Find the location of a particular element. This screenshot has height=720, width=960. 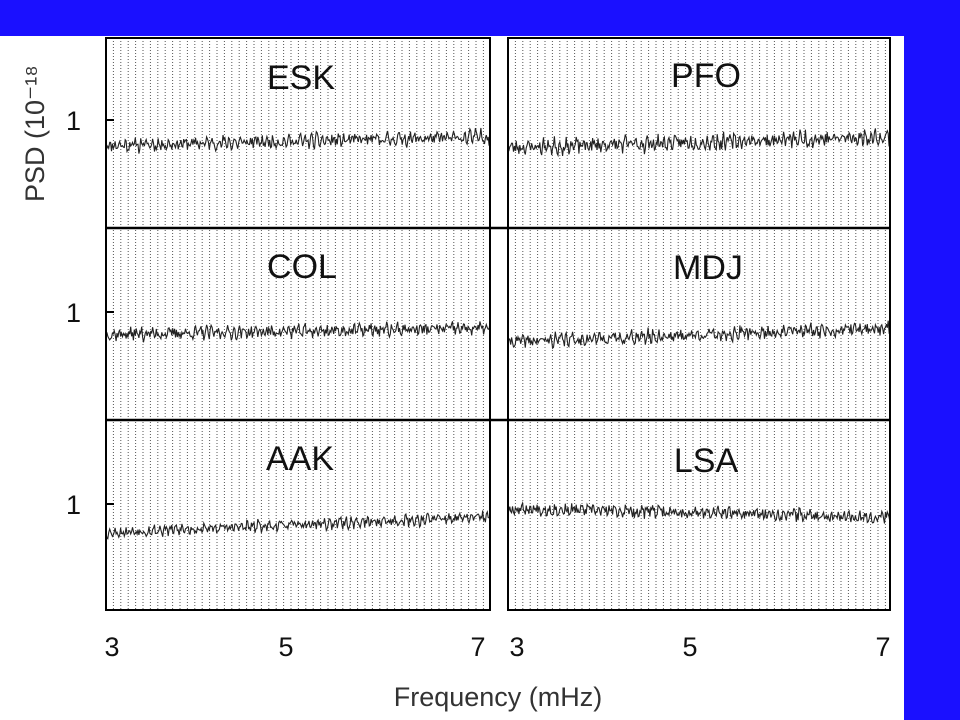

x-tick-label-left-3: 3 is located at coordinates (111, 647).